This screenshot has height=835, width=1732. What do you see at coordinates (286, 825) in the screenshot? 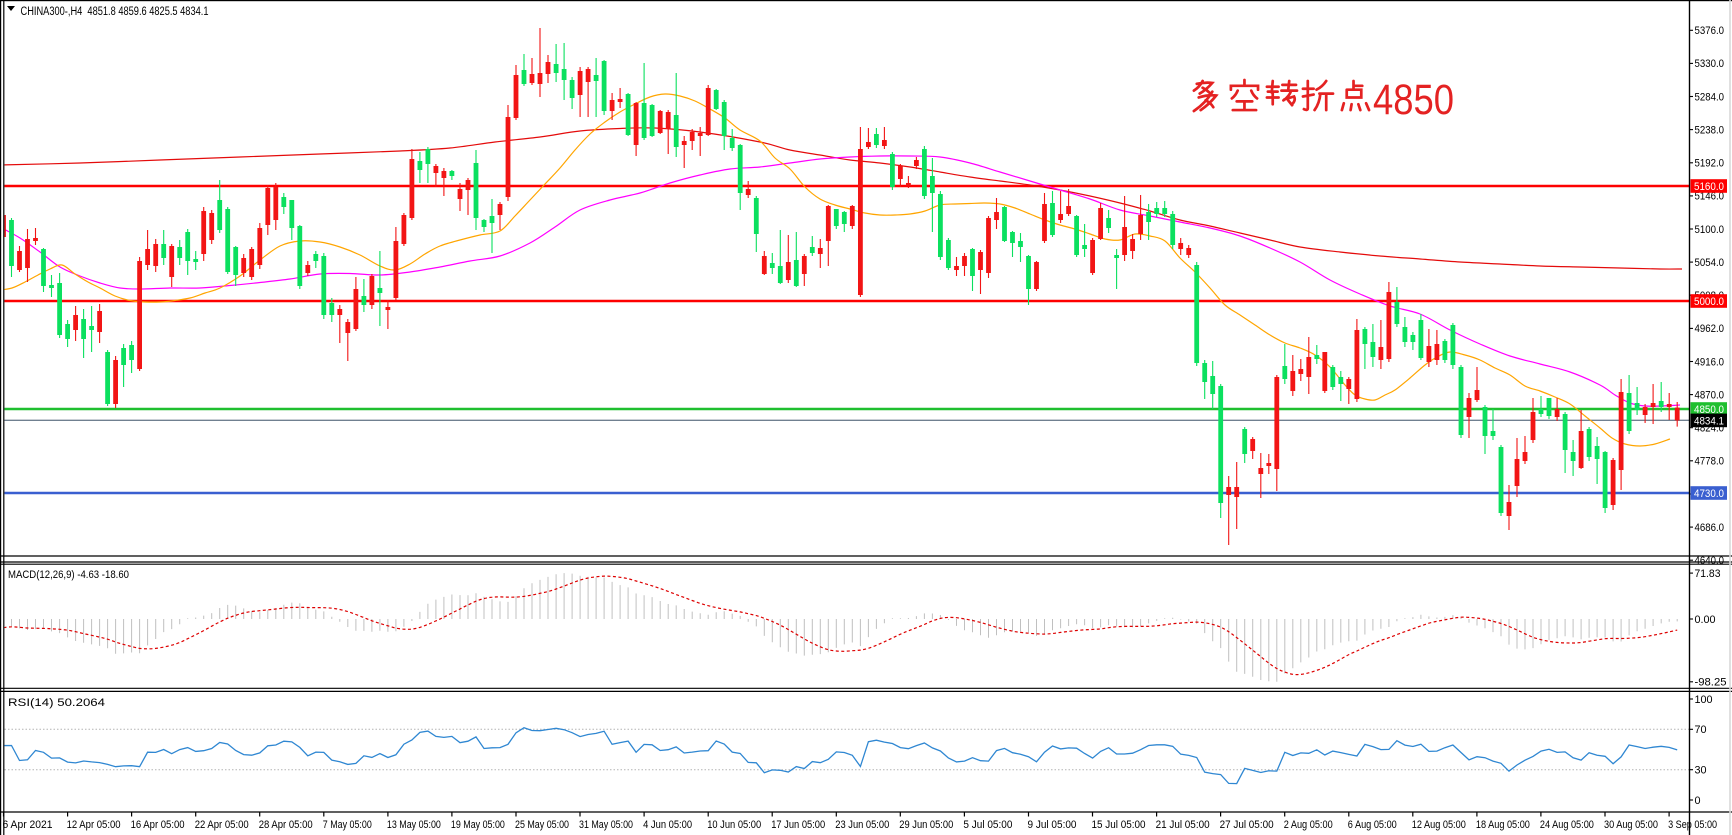
I see `svg-text: 28 Apr 05:00` at bounding box center [286, 825].